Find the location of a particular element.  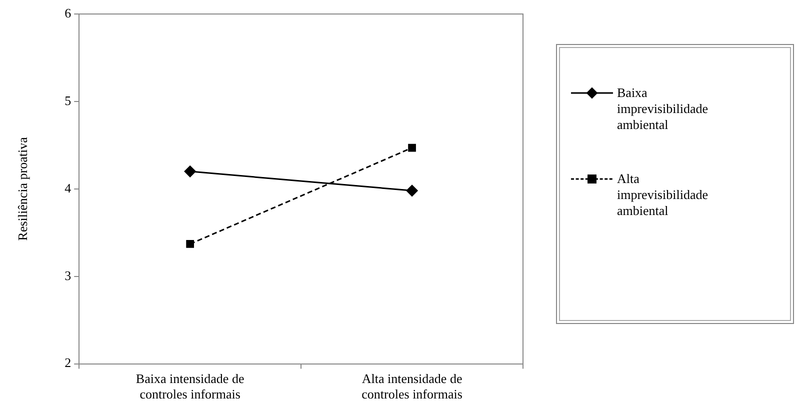

y-tick-label: 2 is located at coordinates (68, 362).